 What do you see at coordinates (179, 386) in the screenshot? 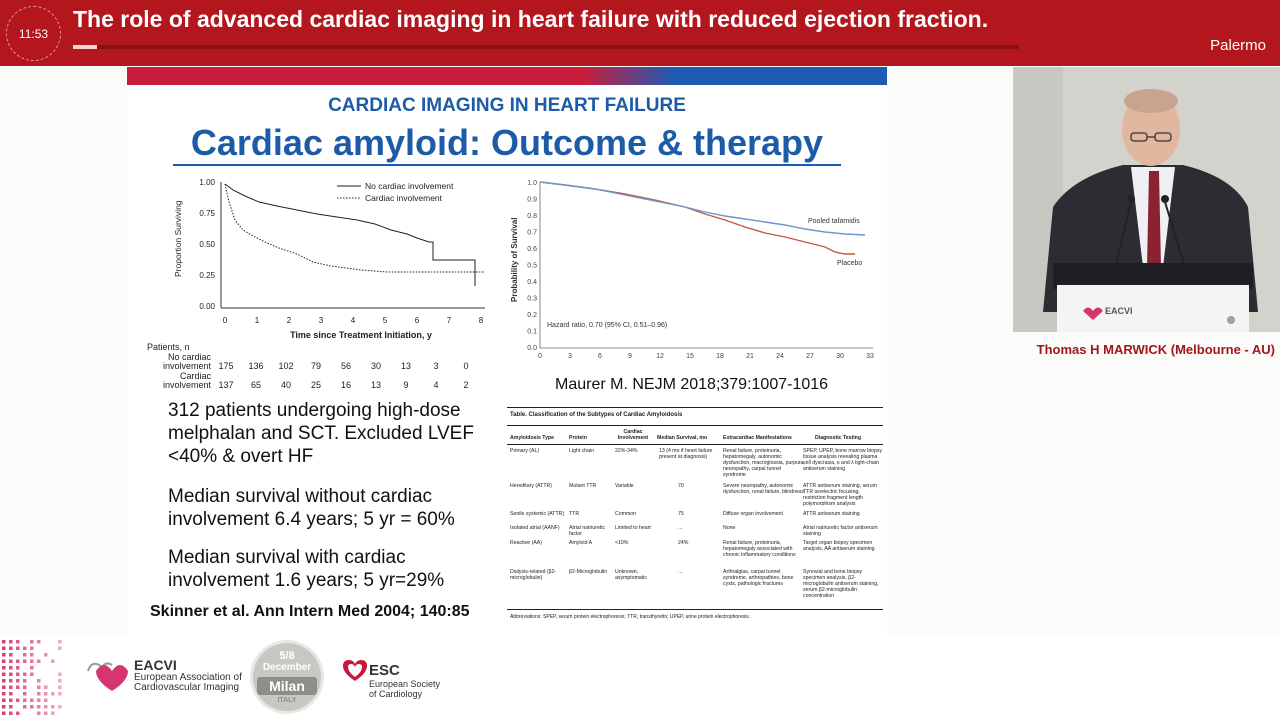
I see `at-risk-label: involvement` at bounding box center [179, 386].